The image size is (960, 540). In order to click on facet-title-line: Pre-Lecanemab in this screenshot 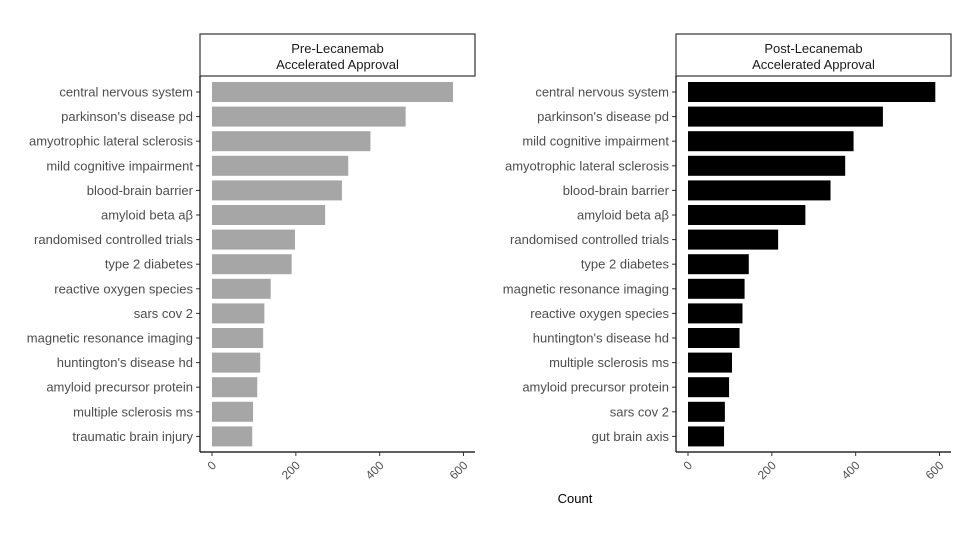, I will do `click(337, 48)`.